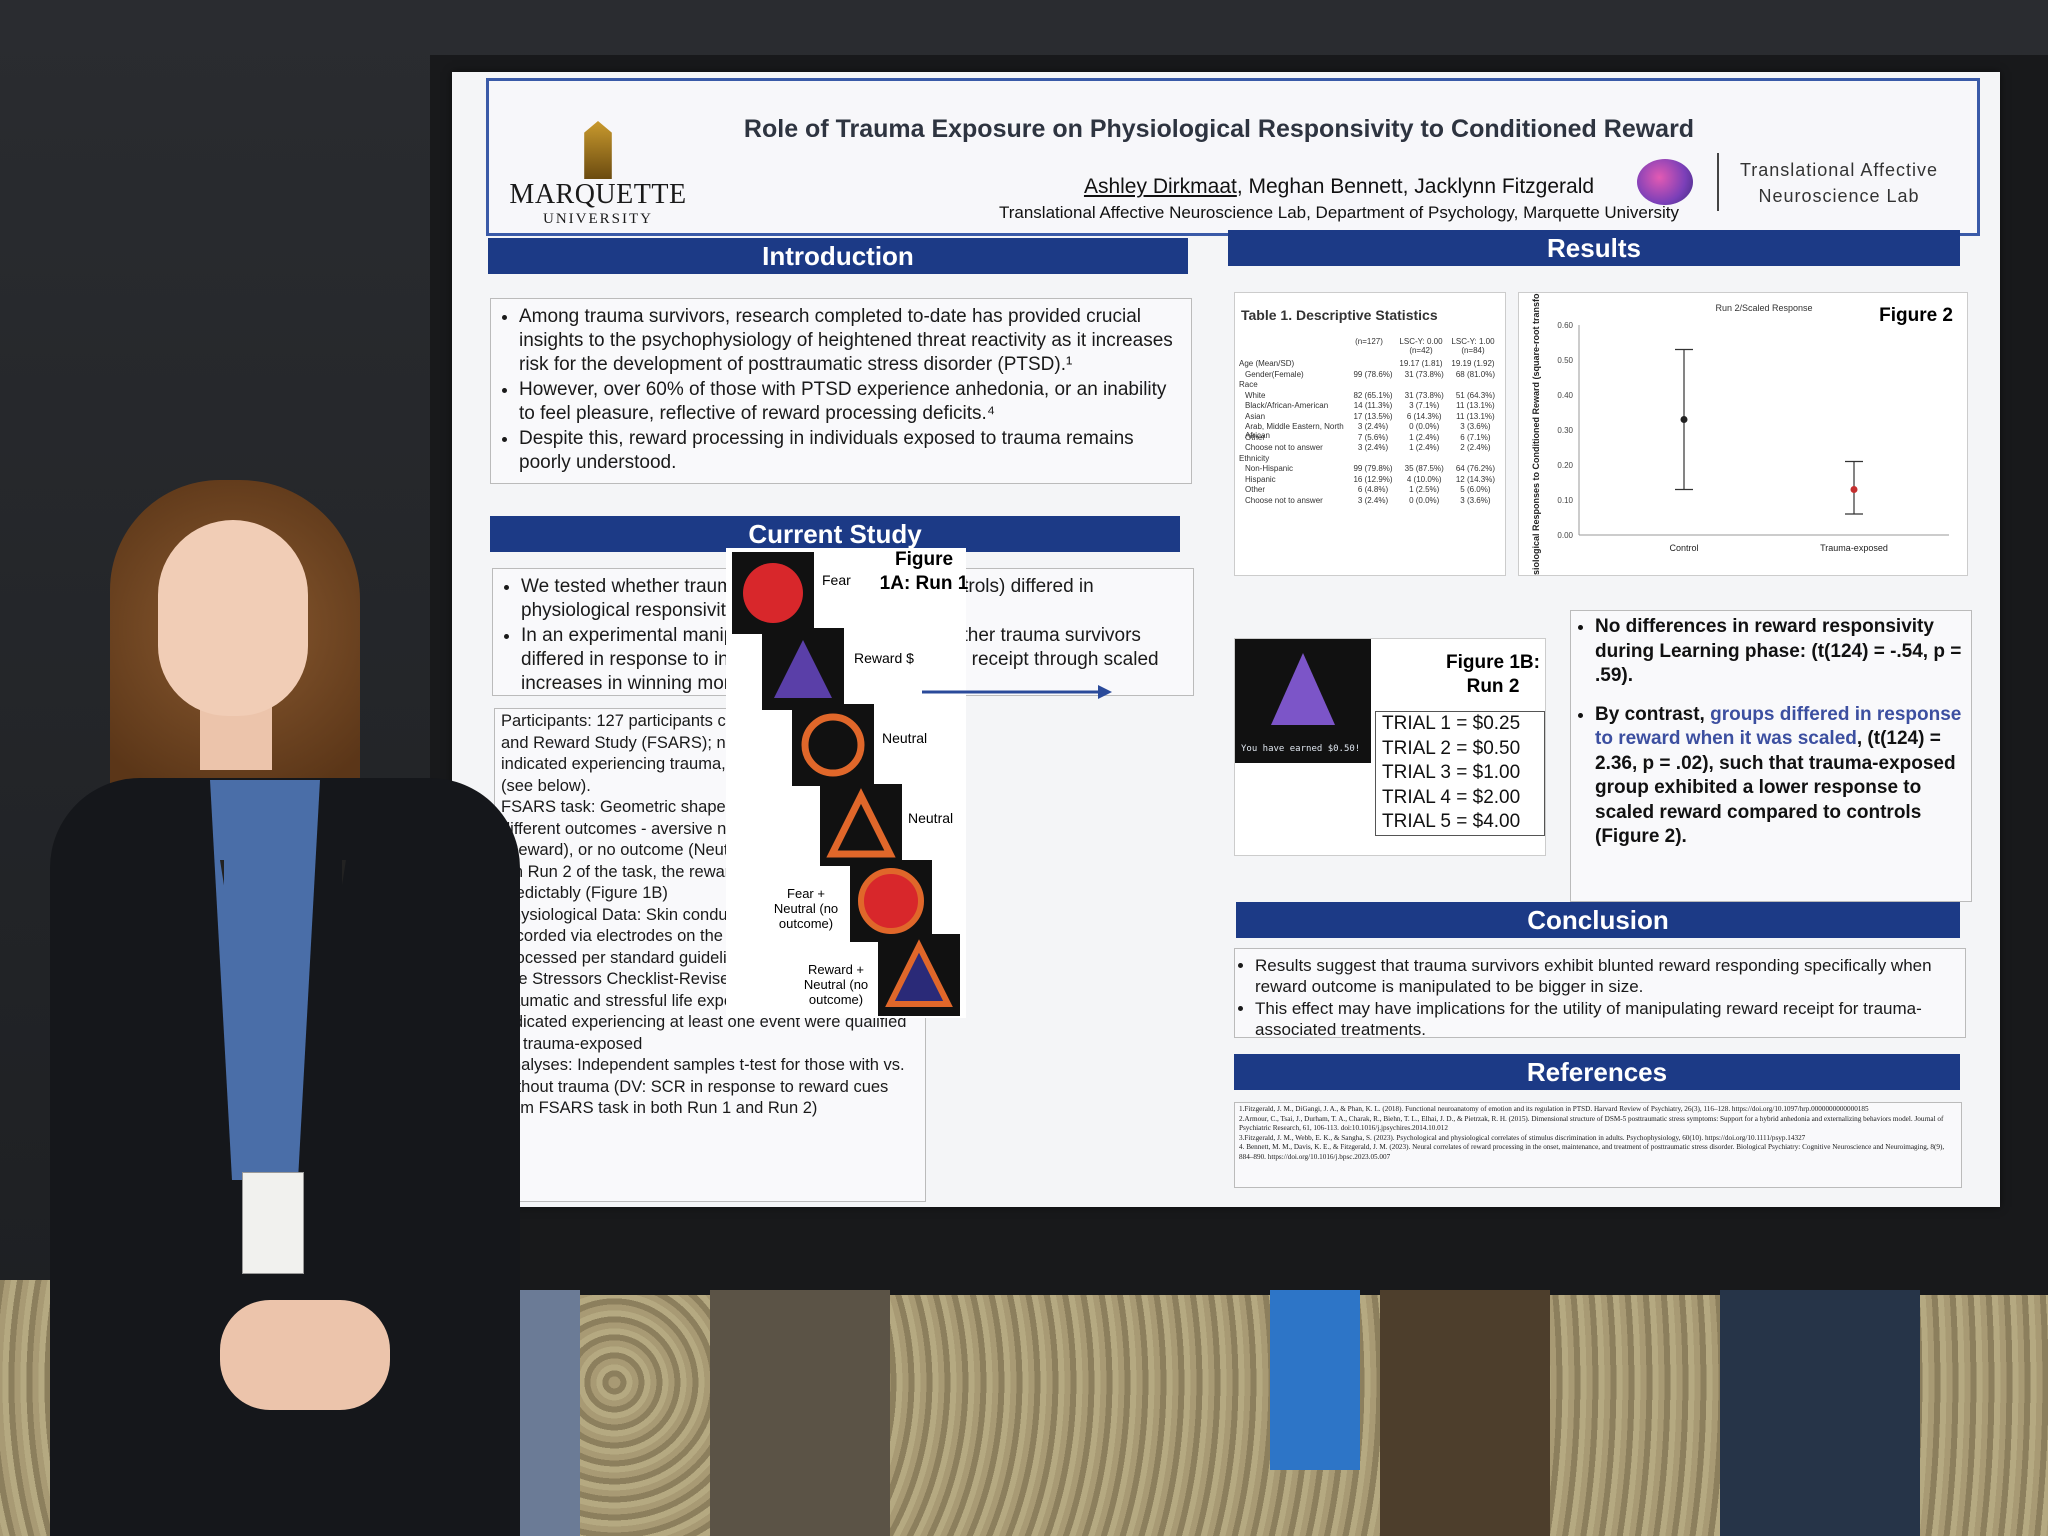 The image size is (2048, 1536). Describe the element at coordinates (598, 194) in the screenshot. I see `university-name: MARQUETTE` at that location.